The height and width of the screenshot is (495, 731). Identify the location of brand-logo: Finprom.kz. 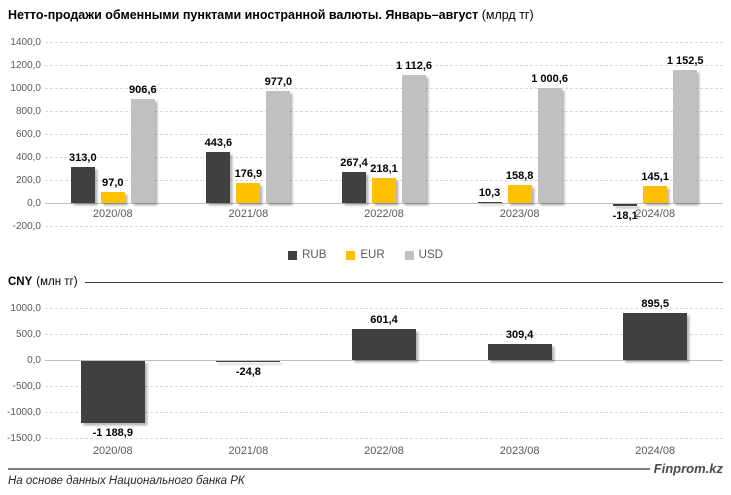
(688, 468).